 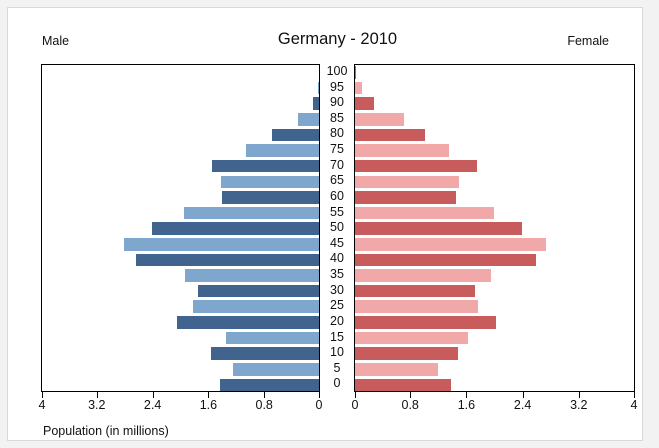 I want to click on age-tick-35: 35, so click(x=337, y=274).